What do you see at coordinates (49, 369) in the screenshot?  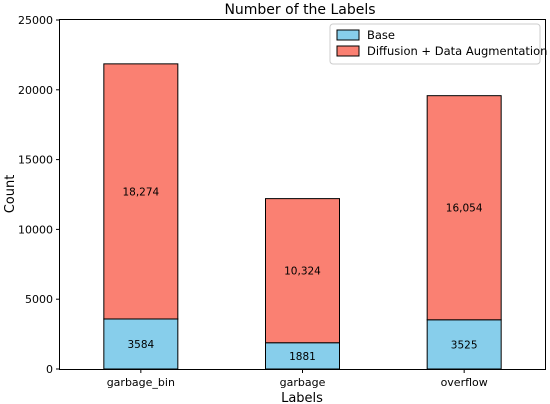 I see `y-tick-label: 0` at bounding box center [49, 369].